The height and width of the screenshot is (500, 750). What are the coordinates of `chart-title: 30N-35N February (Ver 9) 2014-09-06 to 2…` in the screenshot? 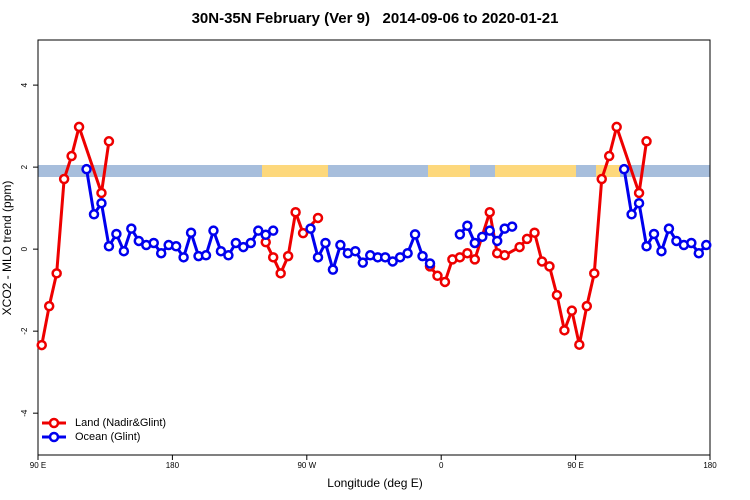 It's located at (375, 18).